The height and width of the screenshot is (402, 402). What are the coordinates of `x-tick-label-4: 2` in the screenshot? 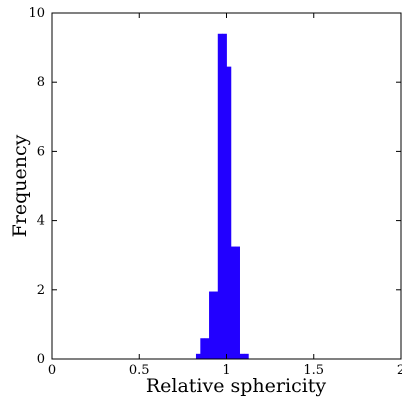 It's located at (399, 370).